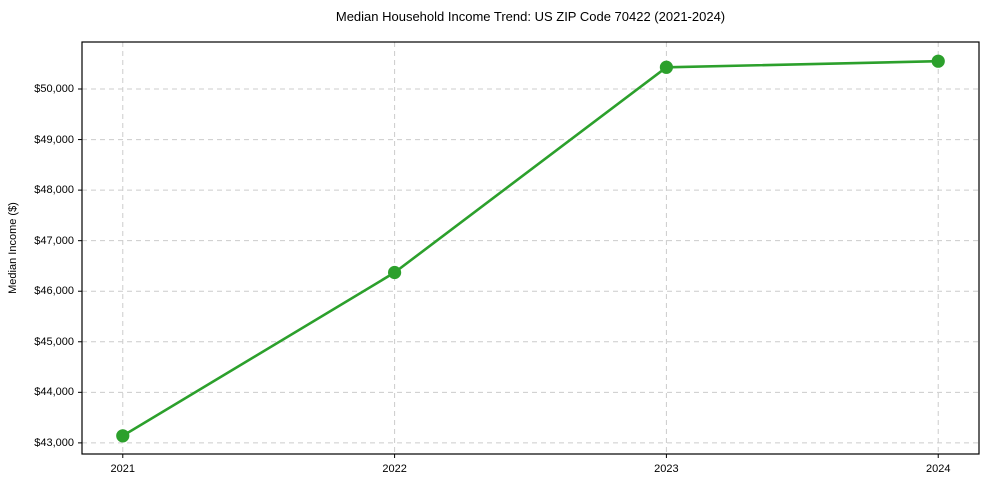  What do you see at coordinates (666, 469) in the screenshot?
I see `x-tick-label: 2023` at bounding box center [666, 469].